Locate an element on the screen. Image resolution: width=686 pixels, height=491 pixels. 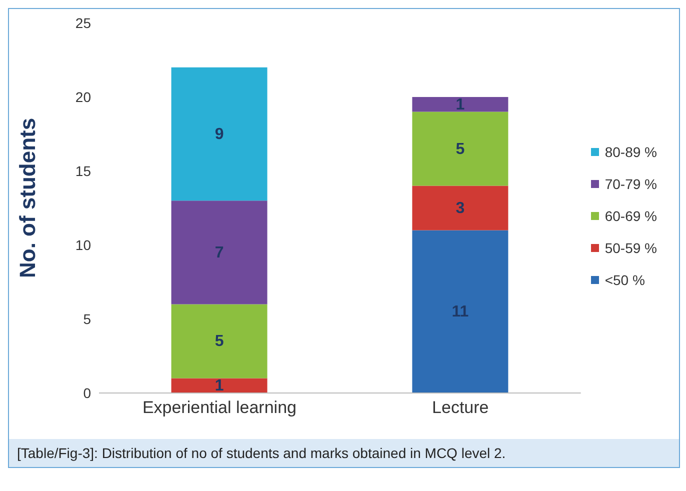
data-label: 3 is located at coordinates (460, 208).